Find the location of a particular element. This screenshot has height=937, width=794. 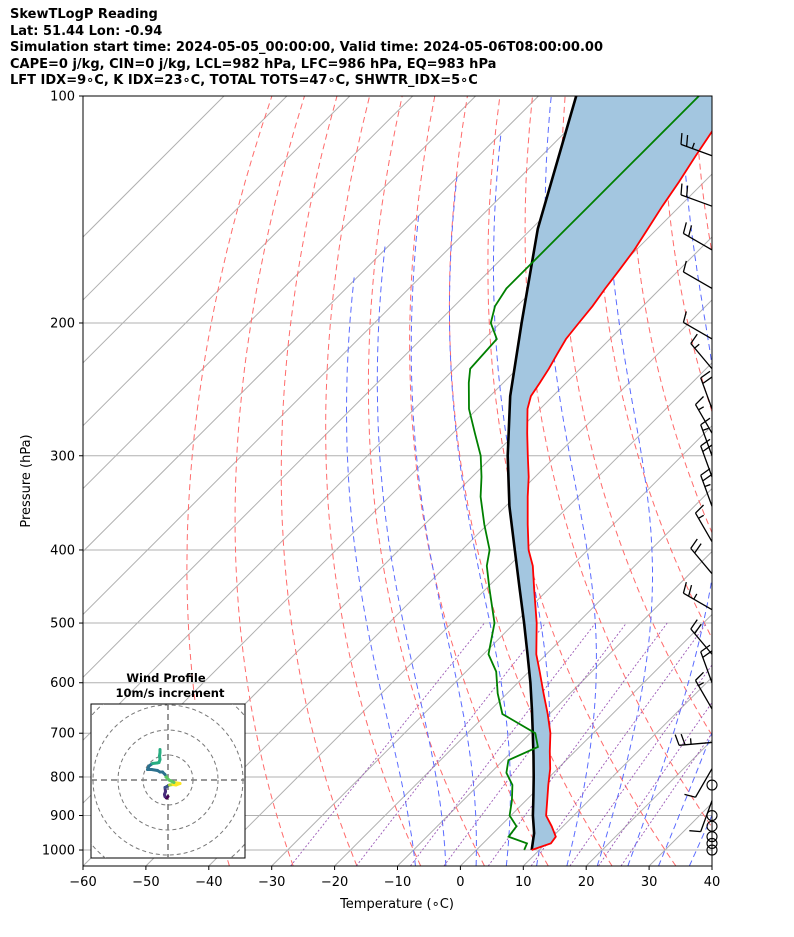

y-tick-label: 400 is located at coordinates (62, 550).